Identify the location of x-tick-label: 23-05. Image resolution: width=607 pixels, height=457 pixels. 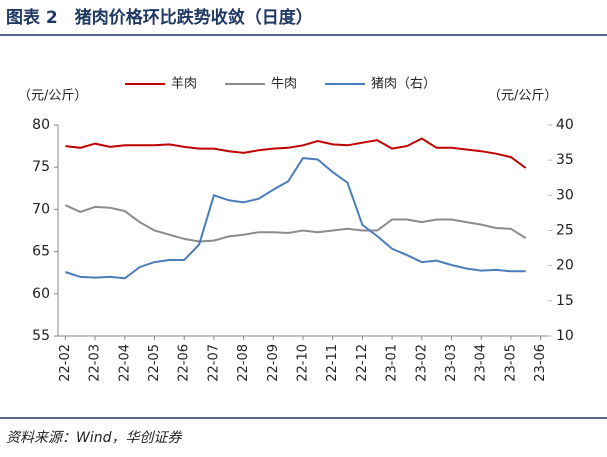
(510, 363).